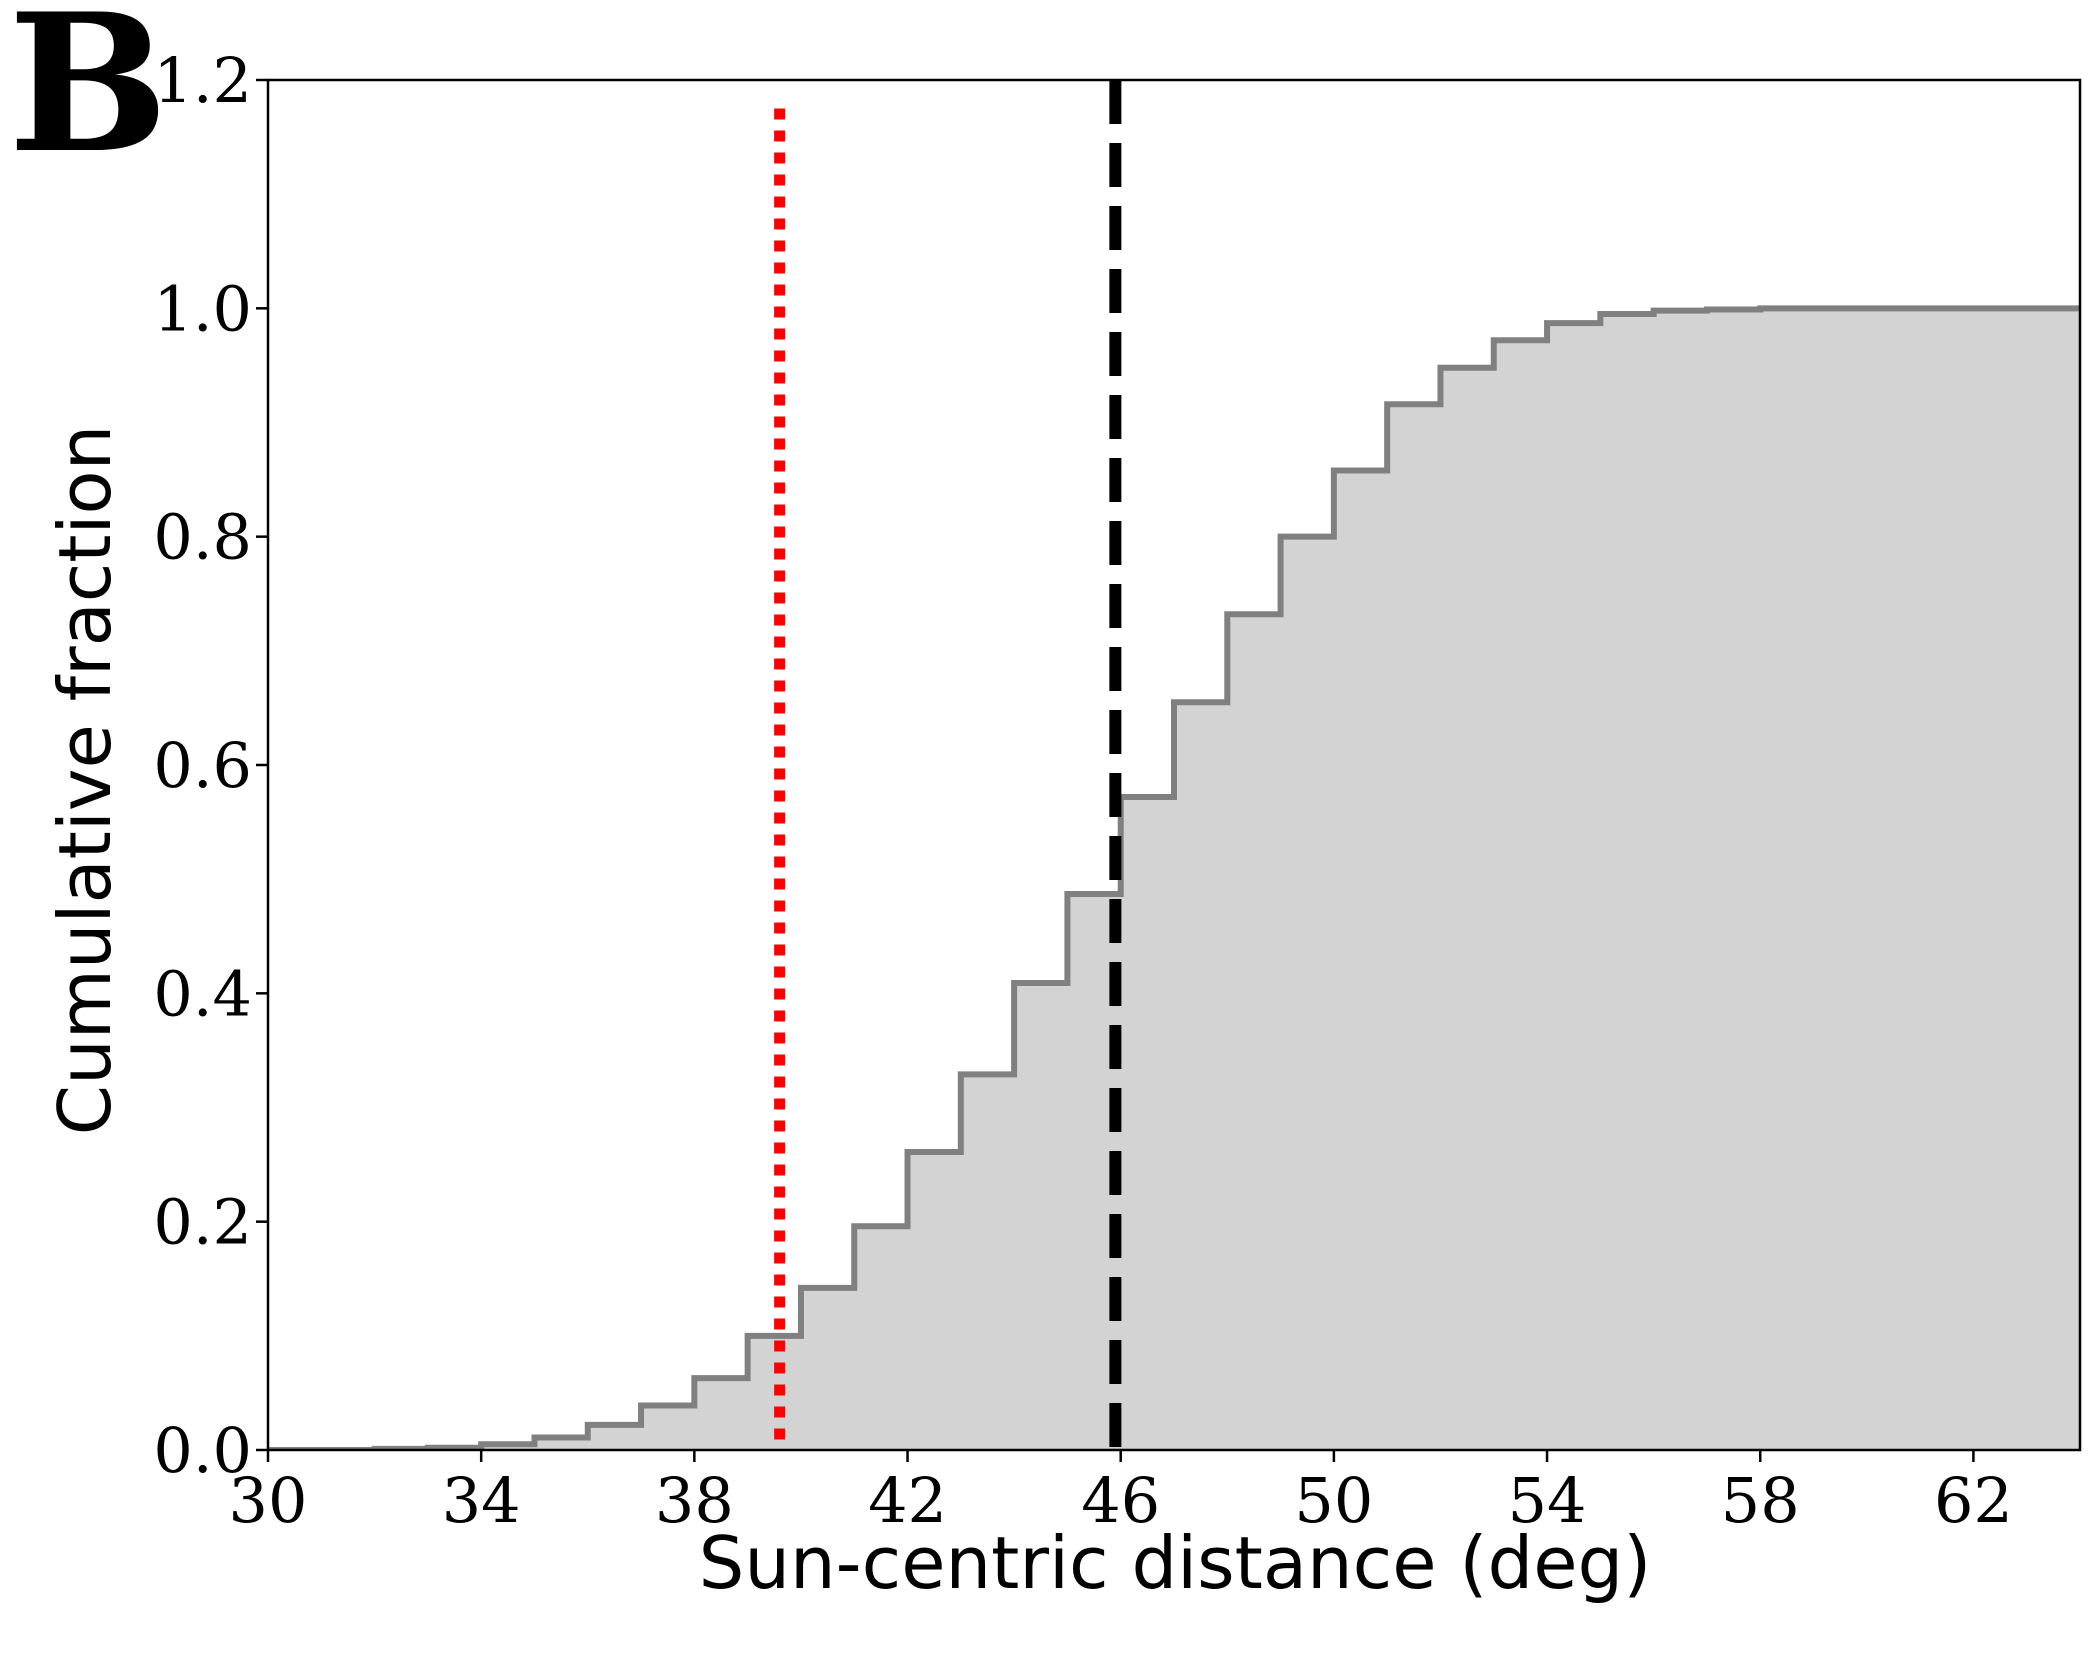  I want to click on x-tick-label: 50, so click(1333, 1500).